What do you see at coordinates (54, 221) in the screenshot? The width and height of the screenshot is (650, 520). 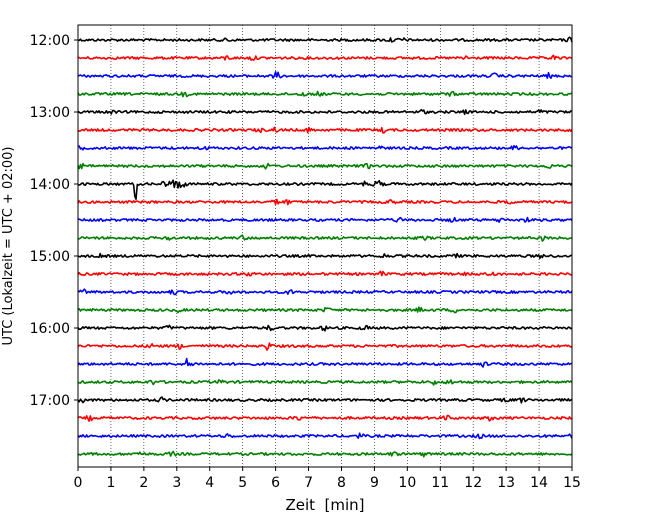 I see `y-axis: 12:00 13:00 14:00 15:00 16:00 17:00` at bounding box center [54, 221].